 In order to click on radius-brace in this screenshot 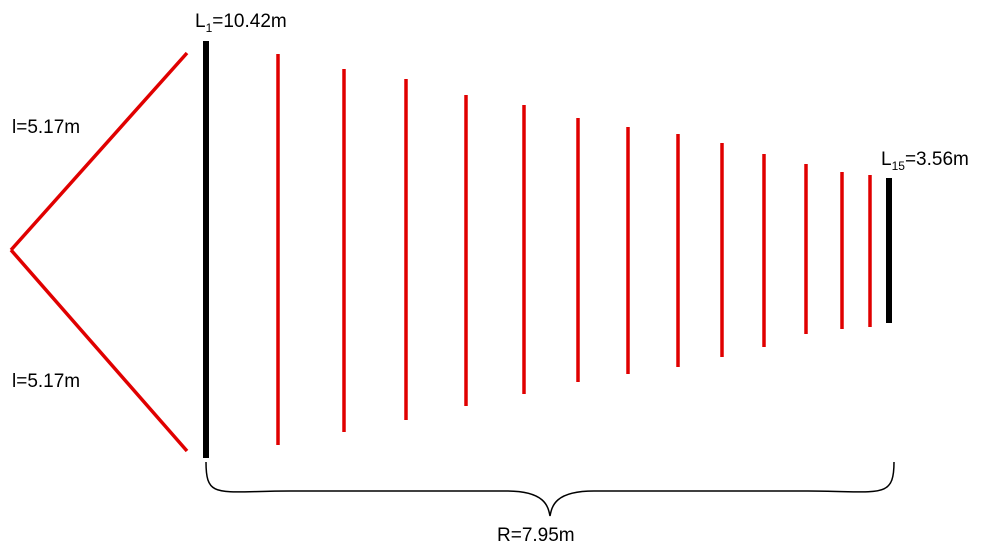, I will do `click(550, 489)`.